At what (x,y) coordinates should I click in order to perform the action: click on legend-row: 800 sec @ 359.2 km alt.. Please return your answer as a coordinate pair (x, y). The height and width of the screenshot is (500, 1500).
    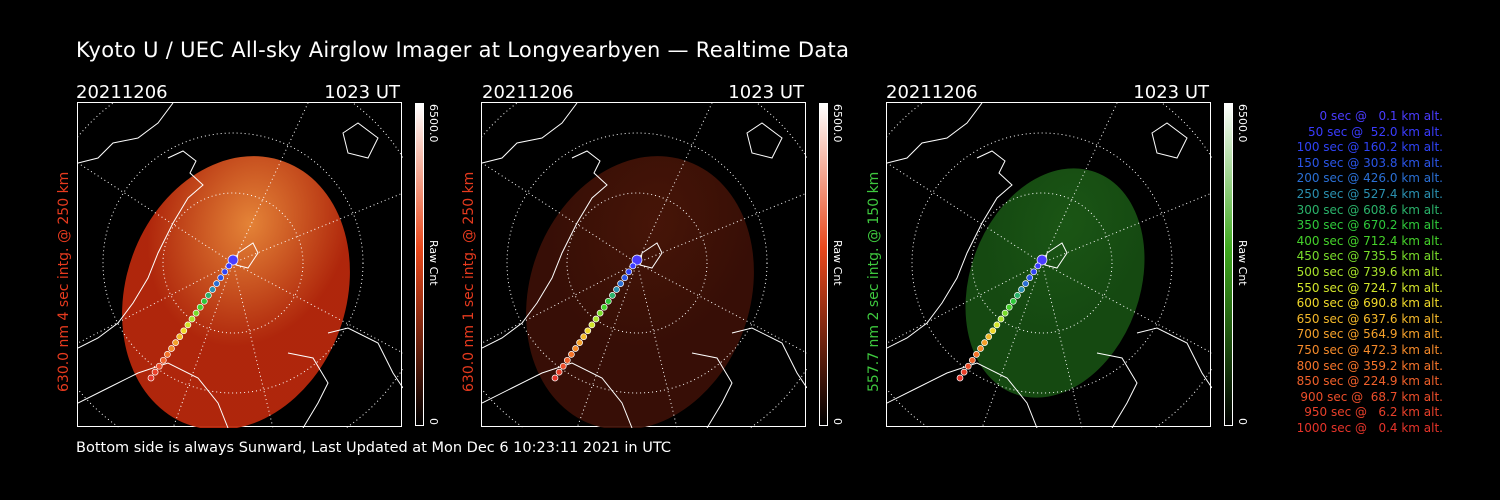
    Looking at the image, I should click on (1369, 365).